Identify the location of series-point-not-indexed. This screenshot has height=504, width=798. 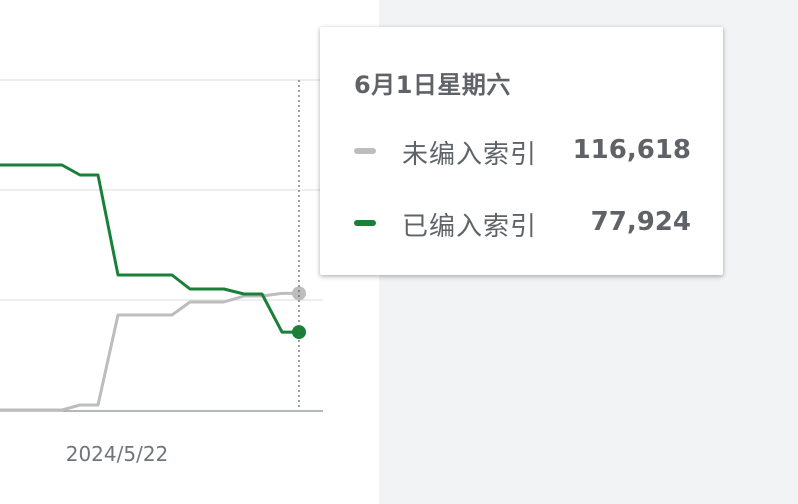
(299, 293).